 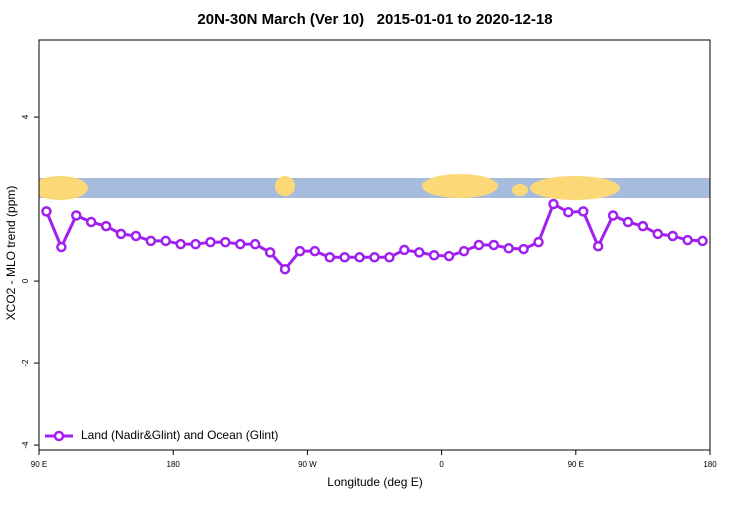 I want to click on map-strip, so click(x=374, y=187).